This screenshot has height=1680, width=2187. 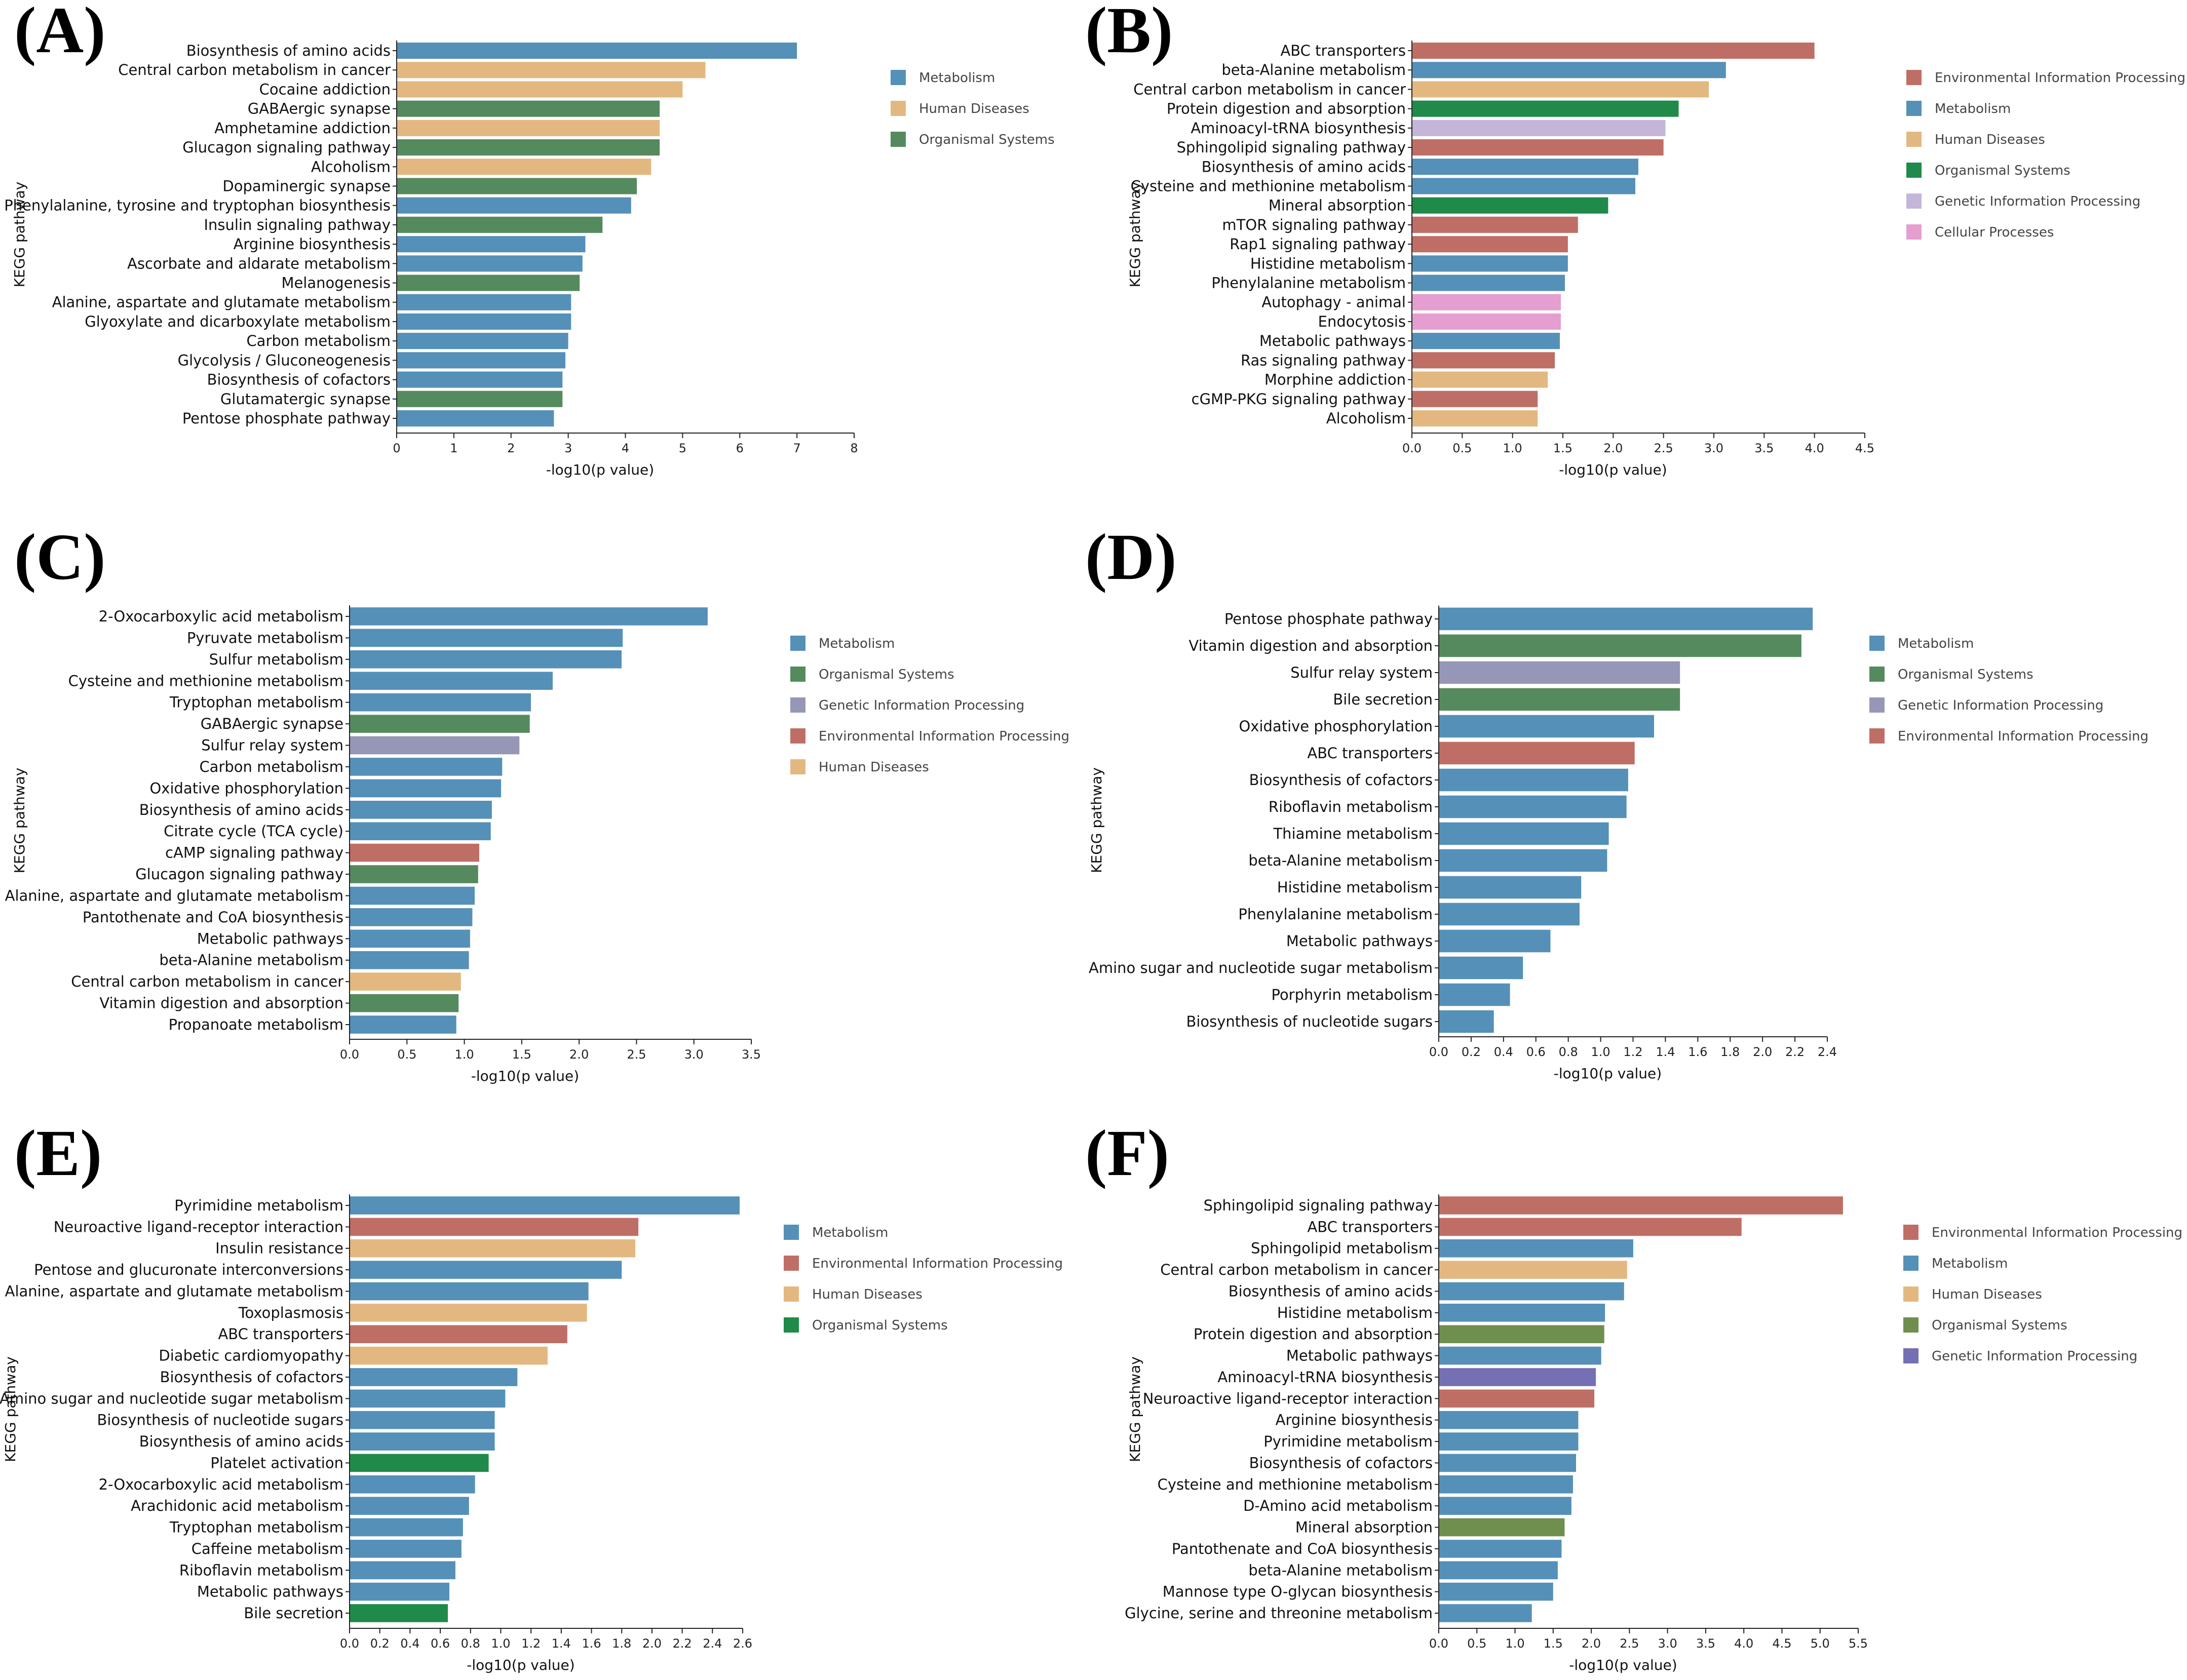 I want to click on category-label: Pantothenate and CoA biosynthesis, so click(x=213, y=917).